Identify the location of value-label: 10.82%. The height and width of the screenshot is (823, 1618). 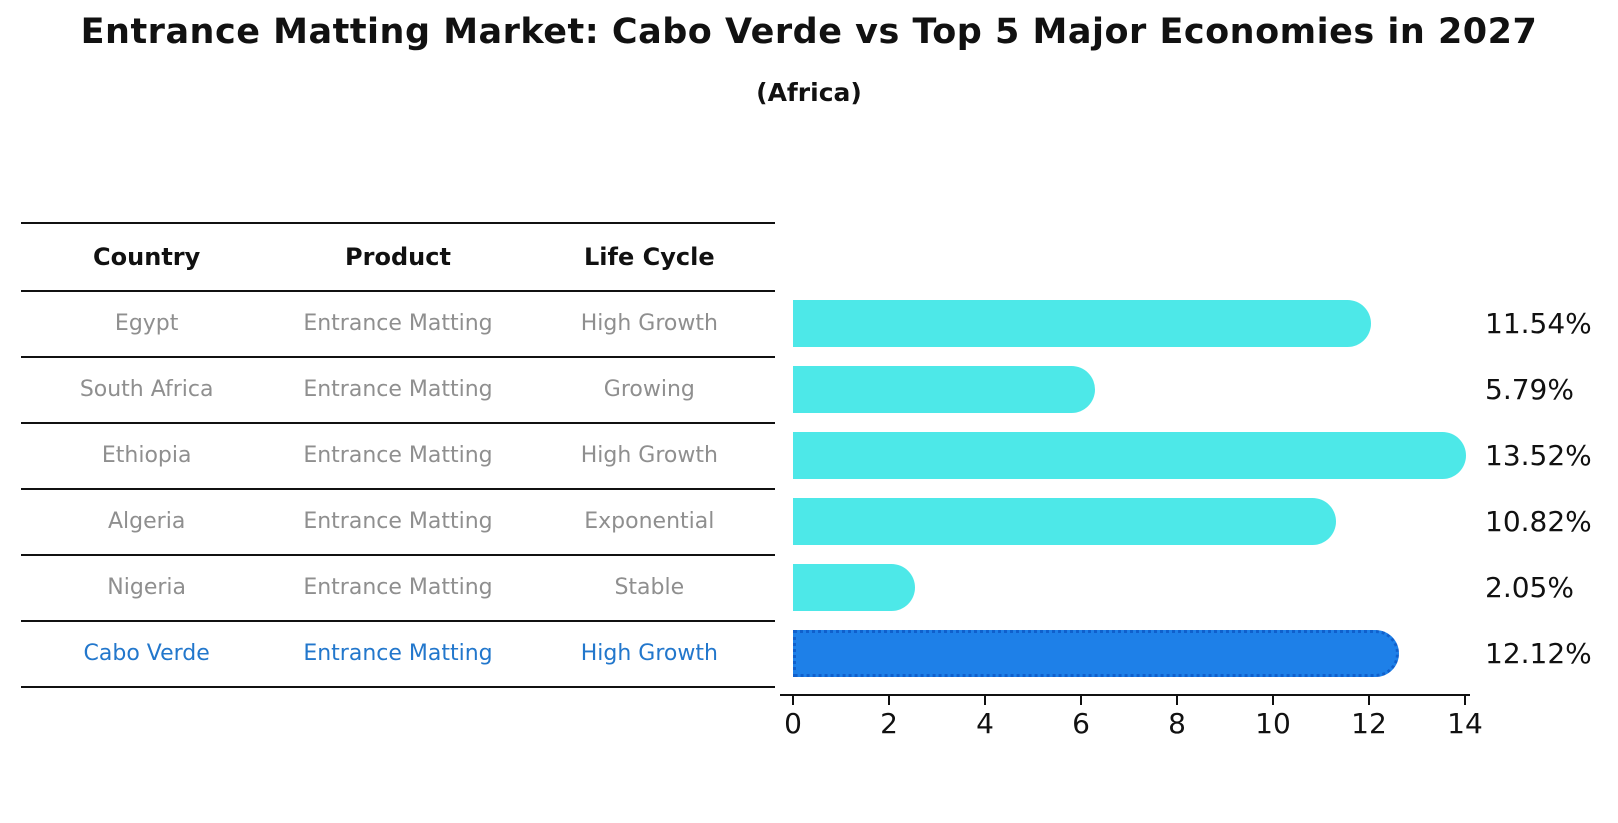
(1538, 521).